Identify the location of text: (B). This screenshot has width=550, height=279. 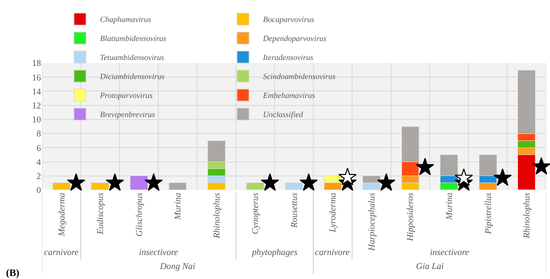
(13, 273).